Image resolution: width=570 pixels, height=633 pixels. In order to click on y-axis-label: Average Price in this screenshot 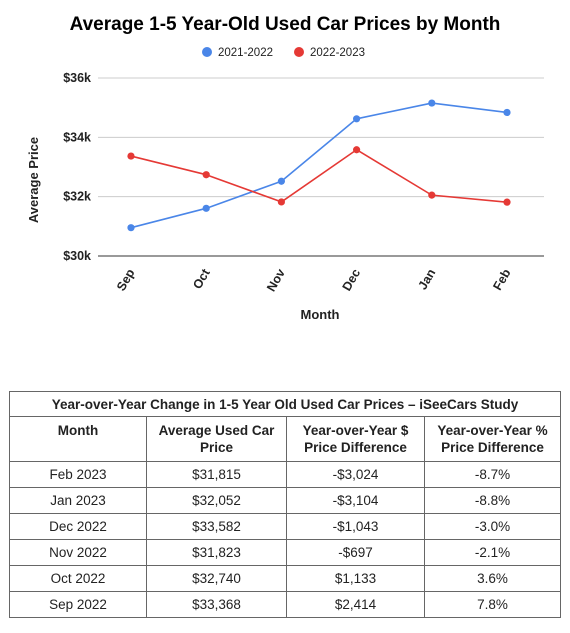, I will do `click(33, 180)`.